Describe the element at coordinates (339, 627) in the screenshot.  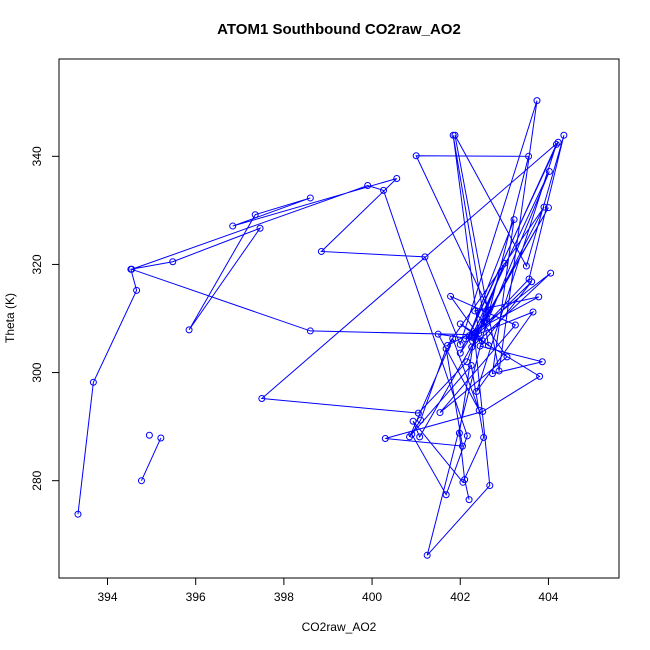
I see `x-axis-label: CO2raw_AO2` at that location.